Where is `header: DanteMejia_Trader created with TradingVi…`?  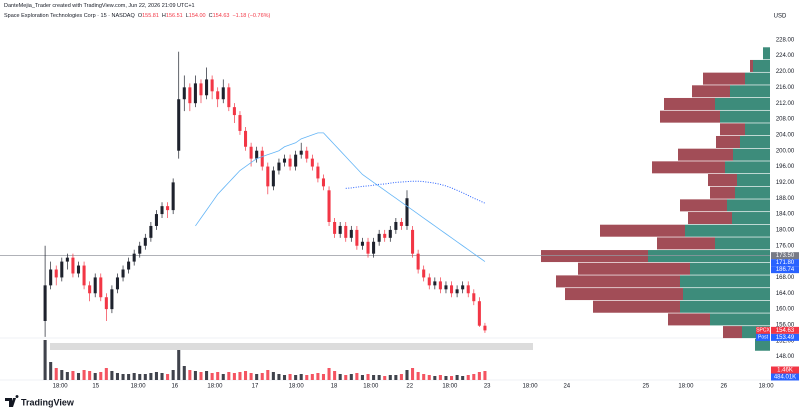 header: DanteMejia_Trader created with TradingVi… is located at coordinates (138, 11).